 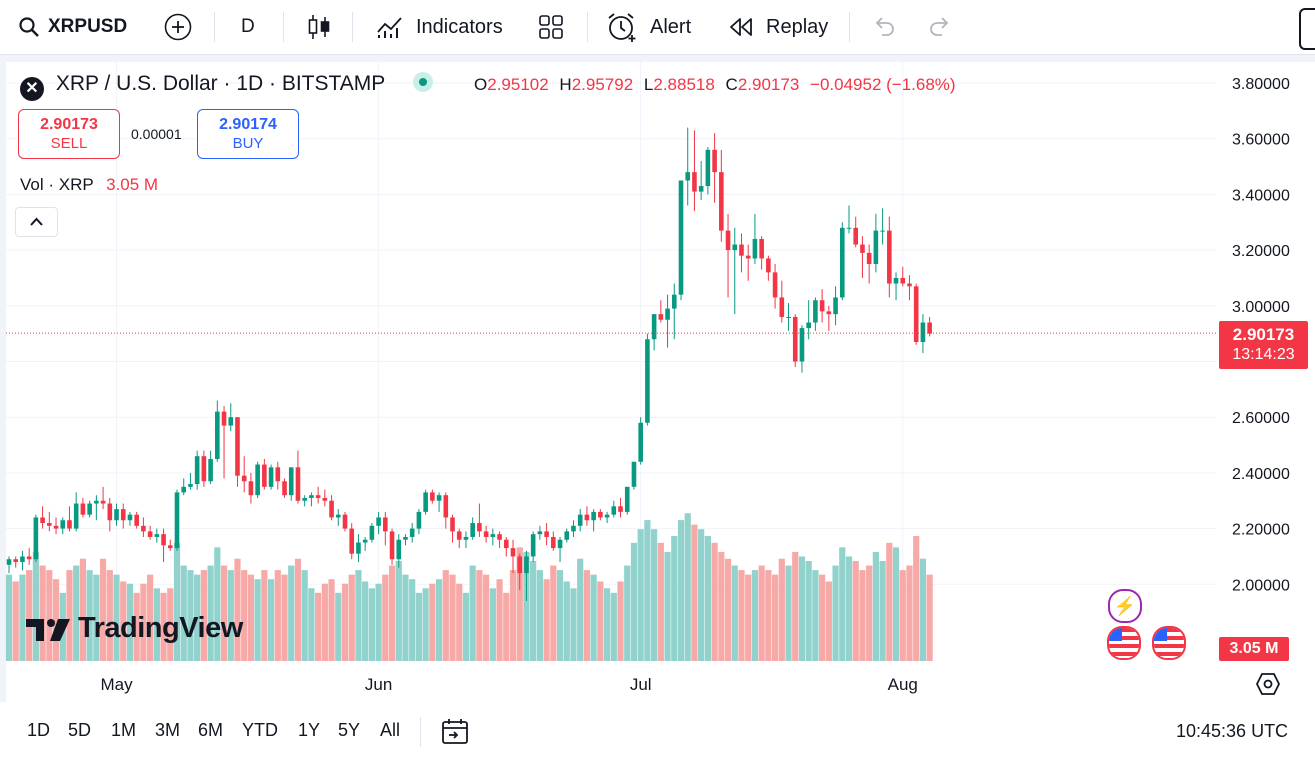 I want to click on high-label: H, so click(x=565, y=84).